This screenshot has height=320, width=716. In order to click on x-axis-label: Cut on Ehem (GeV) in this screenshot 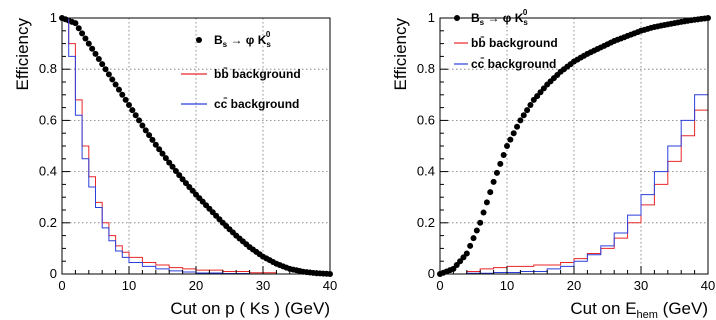, I will do `click(639, 309)`.